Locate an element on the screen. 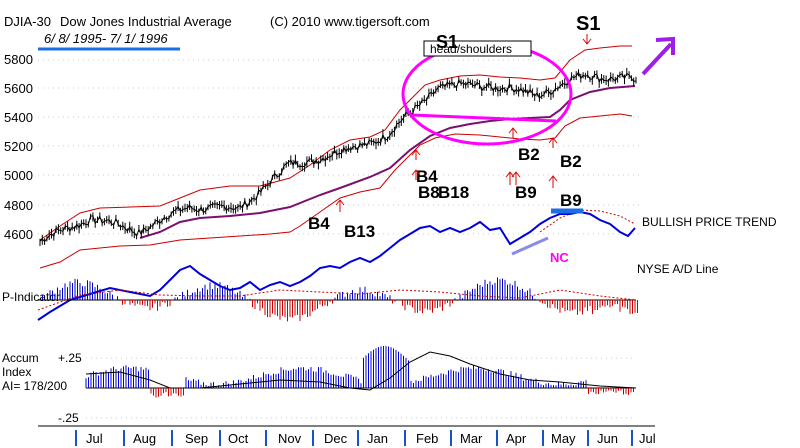  ticker-label: DJIA-30 is located at coordinates (27, 21).